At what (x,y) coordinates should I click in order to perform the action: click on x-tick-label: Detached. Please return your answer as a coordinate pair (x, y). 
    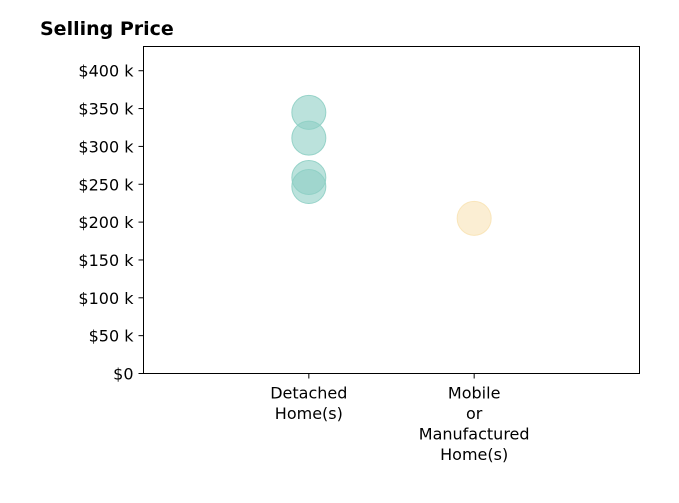
    Looking at the image, I should click on (308, 393).